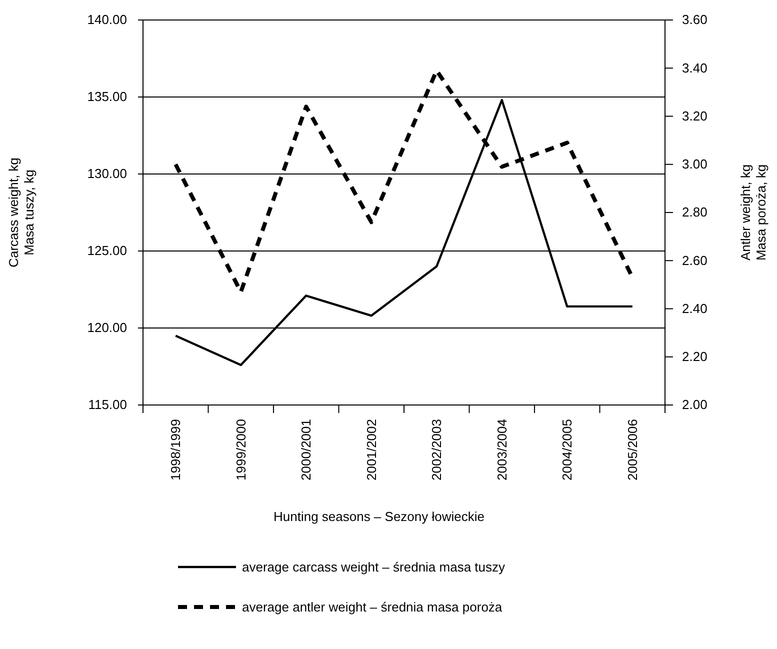 This screenshot has width=777, height=649. Describe the element at coordinates (695, 212) in the screenshot. I see `y2-tick-label: 2.80` at that location.